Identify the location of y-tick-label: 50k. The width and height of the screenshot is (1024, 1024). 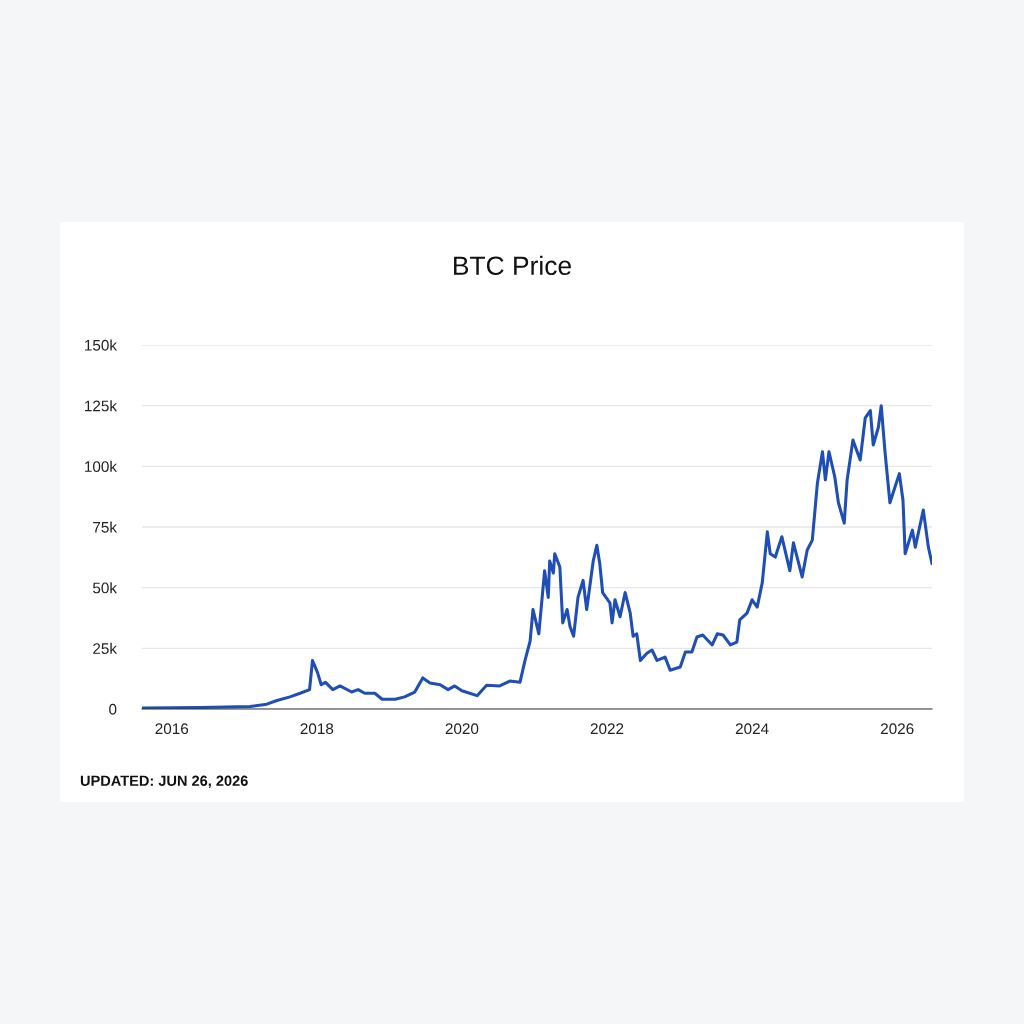
(105, 588).